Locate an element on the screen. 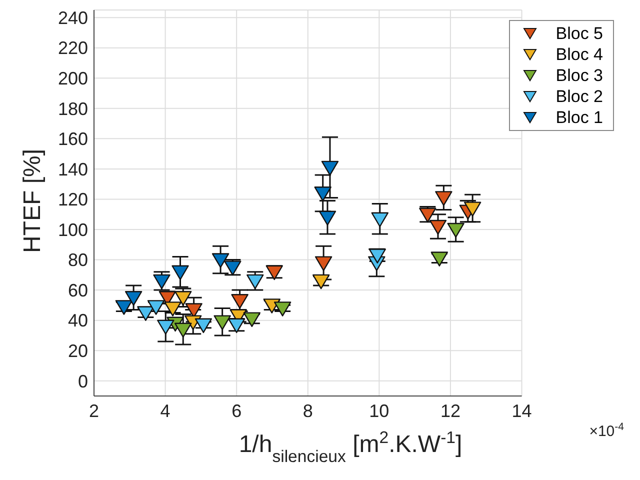  legend-label: Bloc 3 is located at coordinates (578, 75).